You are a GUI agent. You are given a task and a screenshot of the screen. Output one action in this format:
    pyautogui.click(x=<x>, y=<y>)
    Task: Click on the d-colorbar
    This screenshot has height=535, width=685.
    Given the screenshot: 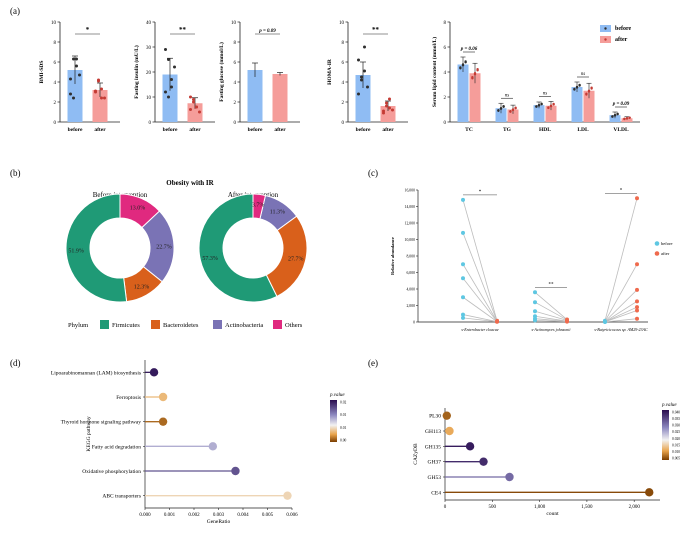 What is the action you would take?
    pyautogui.click(x=333, y=421)
    